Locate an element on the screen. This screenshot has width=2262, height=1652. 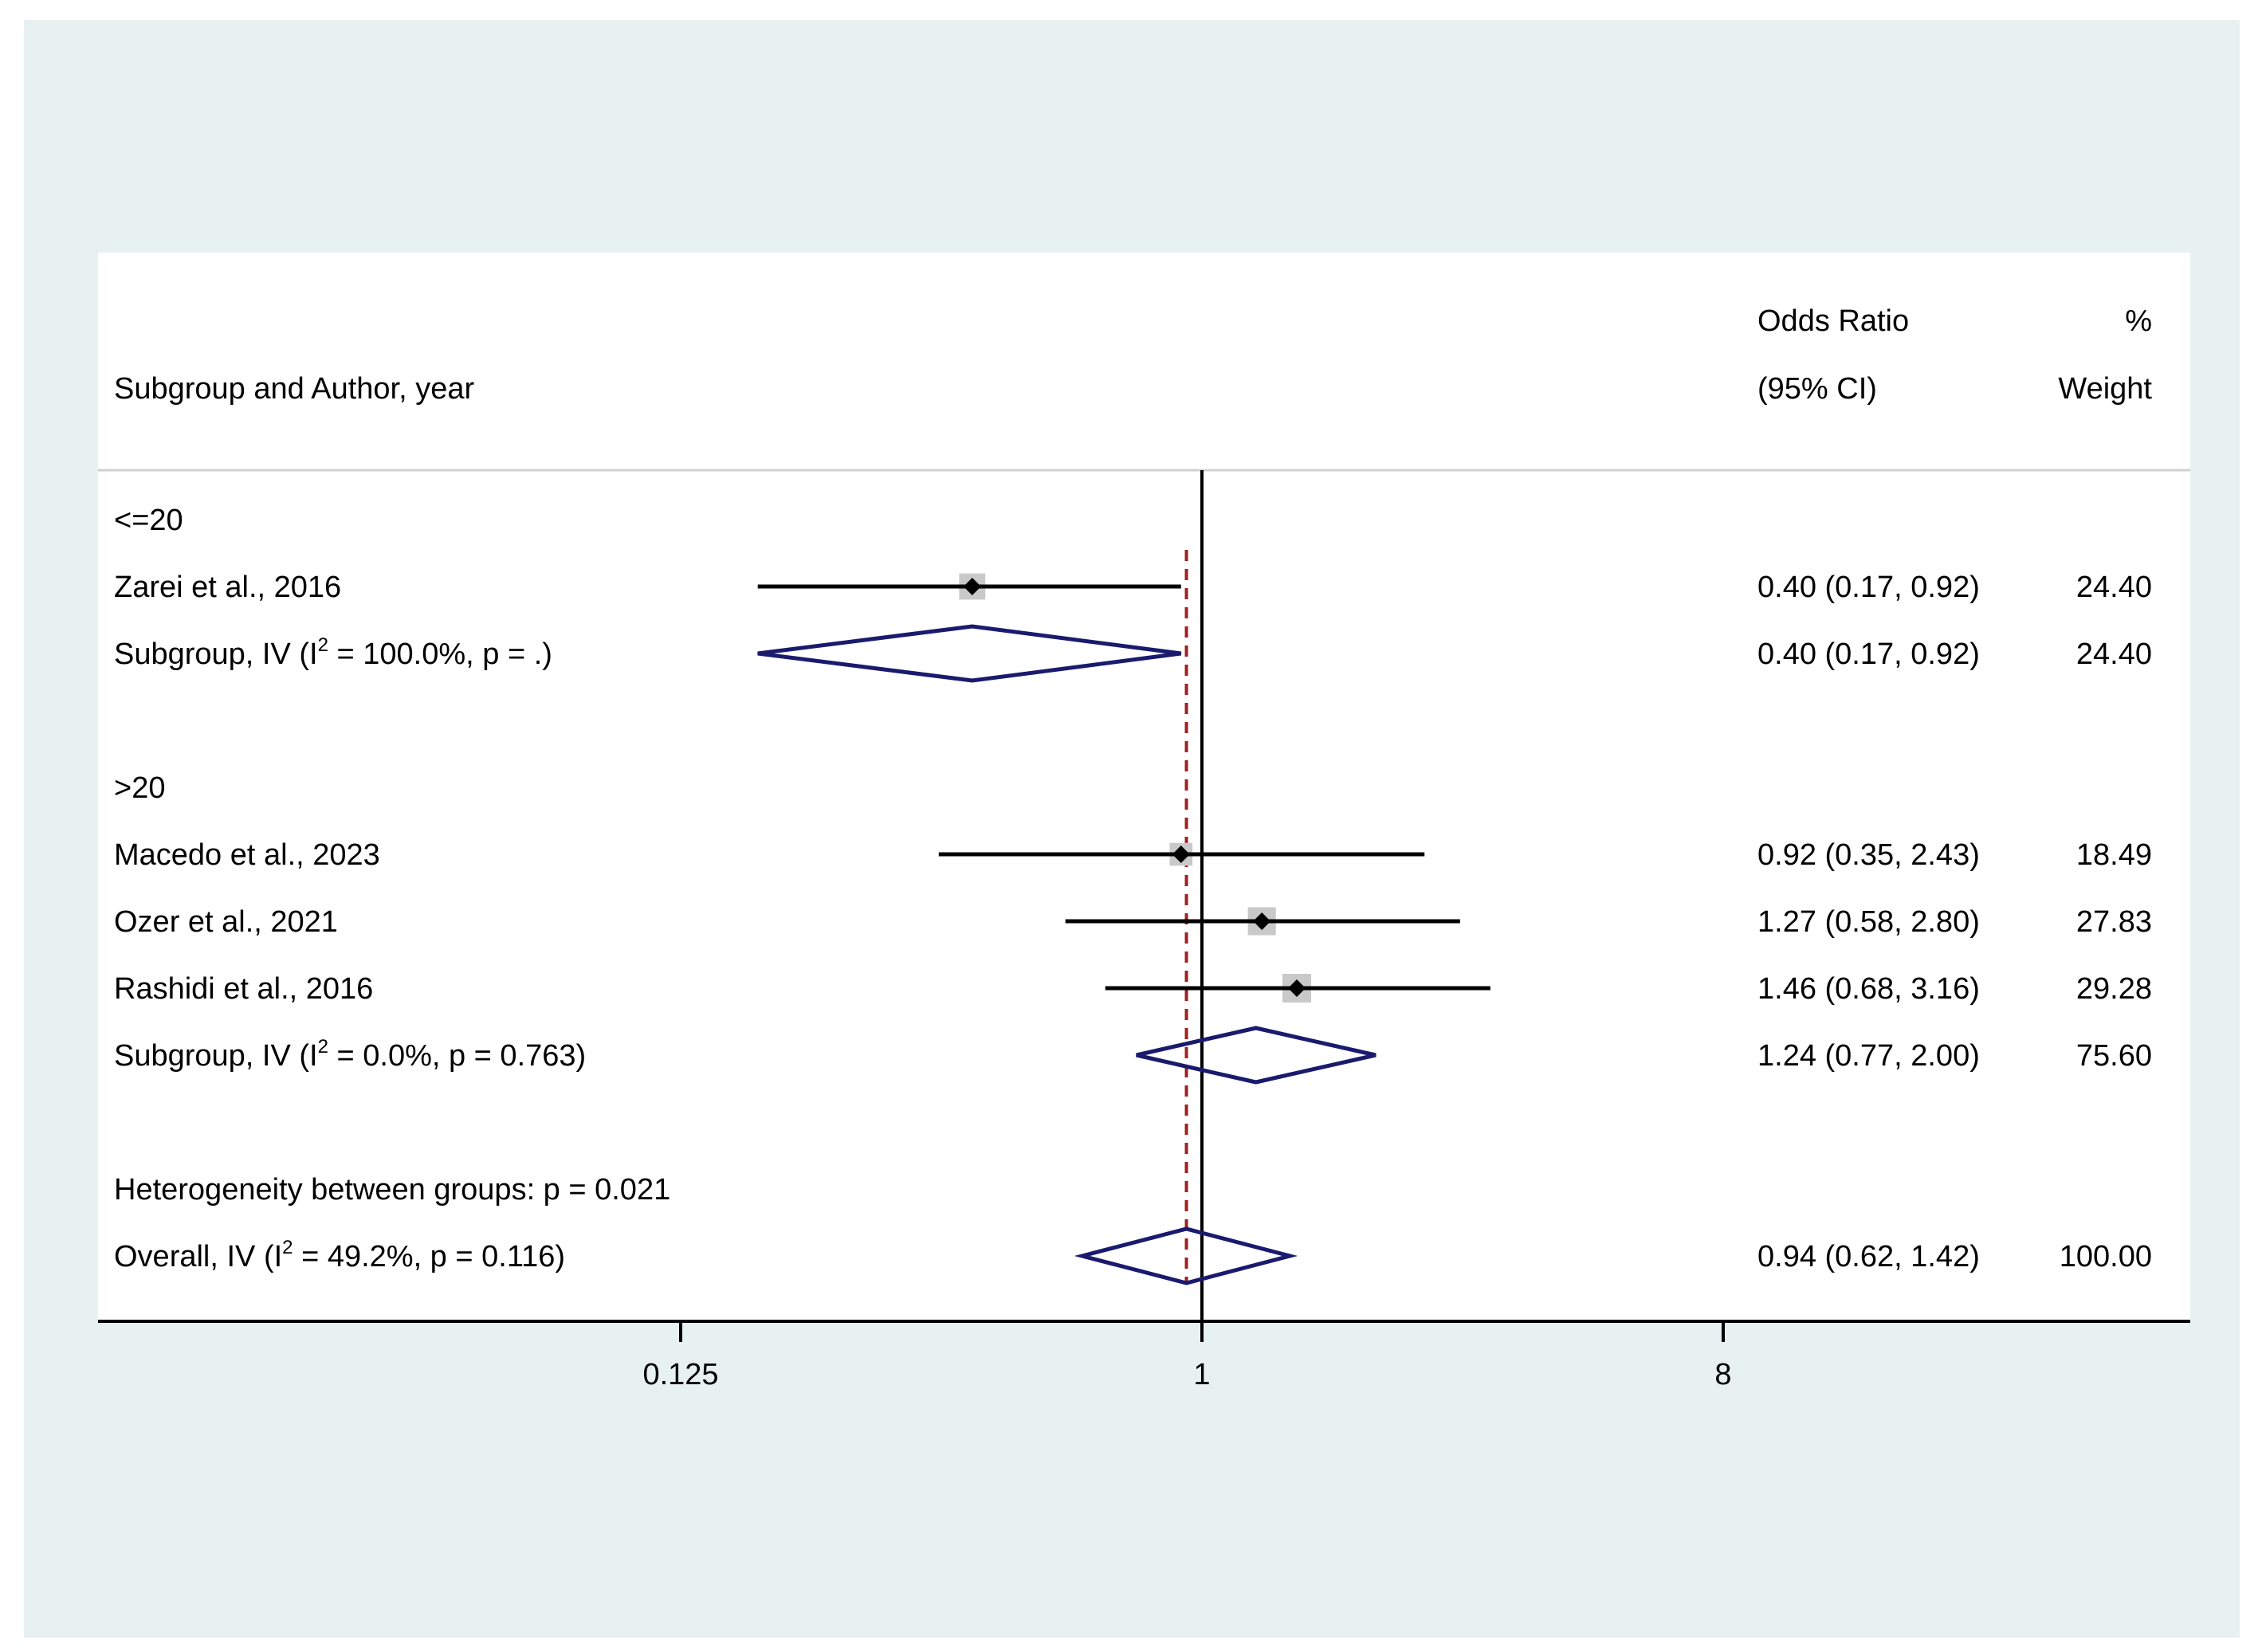
subgroup-summary-label: Subgroup, IV (I2 = 0.0%, p = 0.763) is located at coordinates (350, 1054).